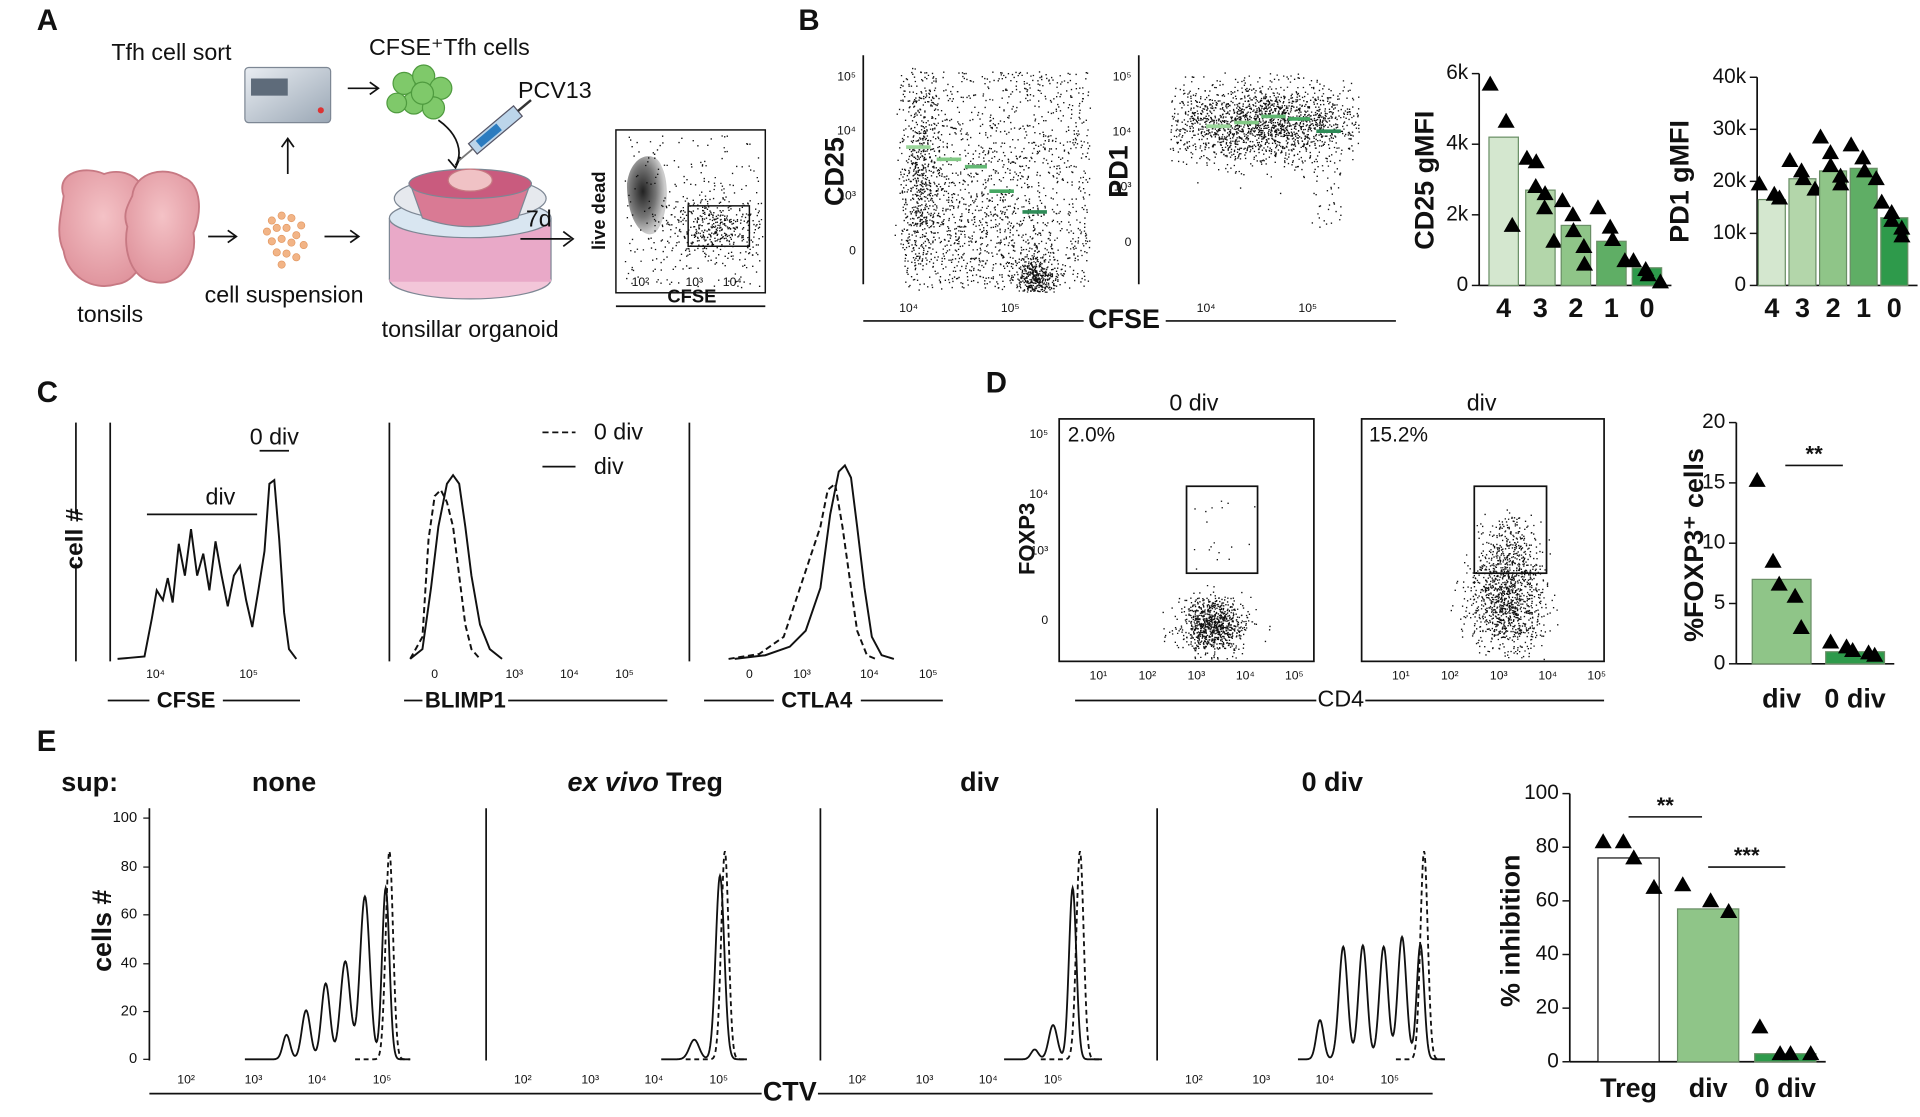 The width and height of the screenshot is (1920, 1117). What do you see at coordinates (539, 219) in the screenshot?
I see `label: 7d` at bounding box center [539, 219].